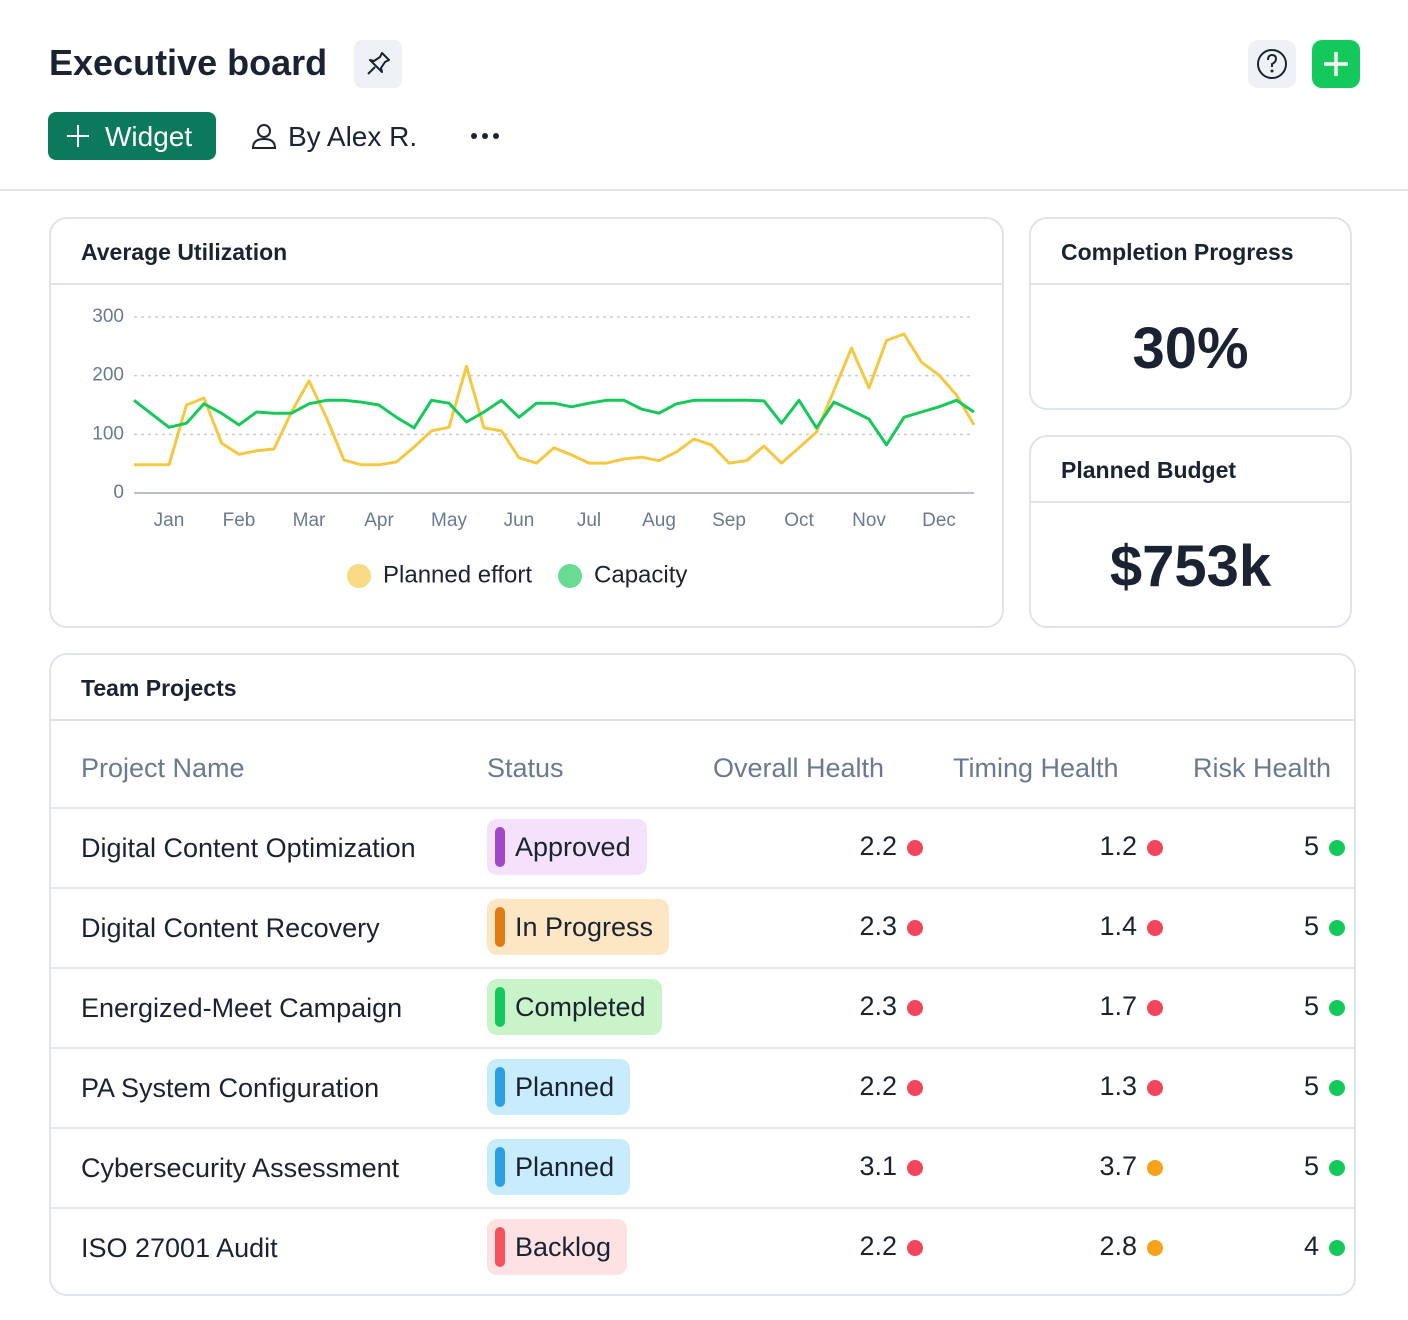  Describe the element at coordinates (149, 136) in the screenshot. I see `widget-label: Widget` at that location.